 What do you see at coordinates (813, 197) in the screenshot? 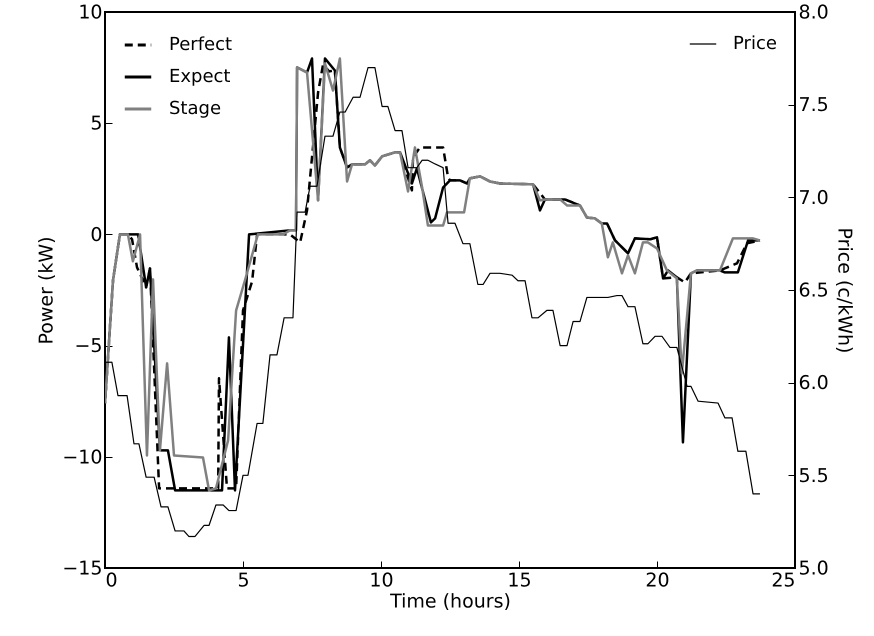
I see `y2-tick-label: 7.0` at bounding box center [813, 197].